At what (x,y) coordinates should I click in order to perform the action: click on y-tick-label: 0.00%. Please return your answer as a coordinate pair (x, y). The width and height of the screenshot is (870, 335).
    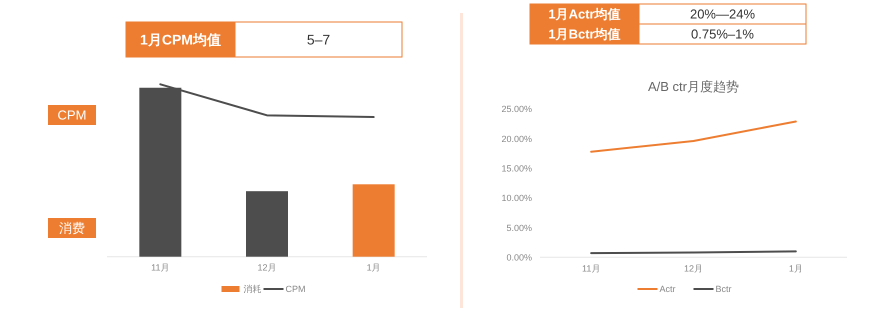
    Looking at the image, I should click on (519, 257).